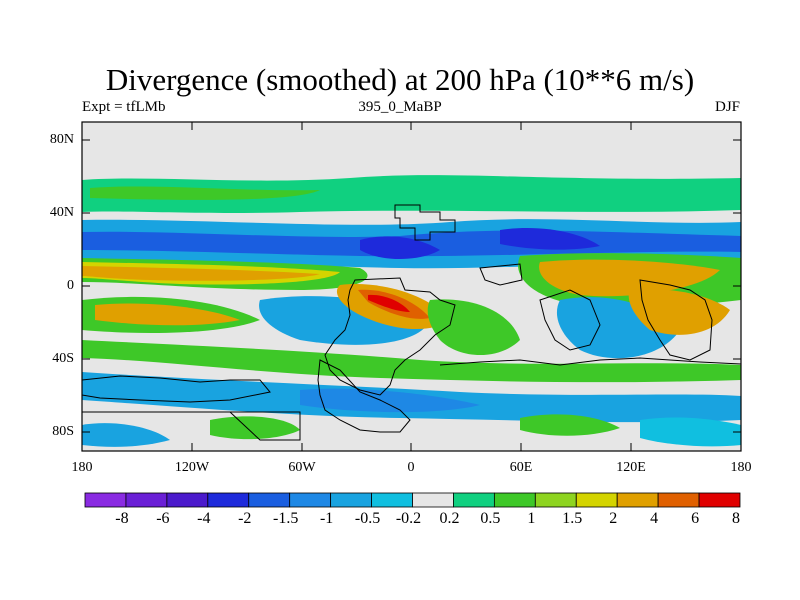 This screenshot has width=800, height=600. I want to click on colorbar-label: -1, so click(326, 518).